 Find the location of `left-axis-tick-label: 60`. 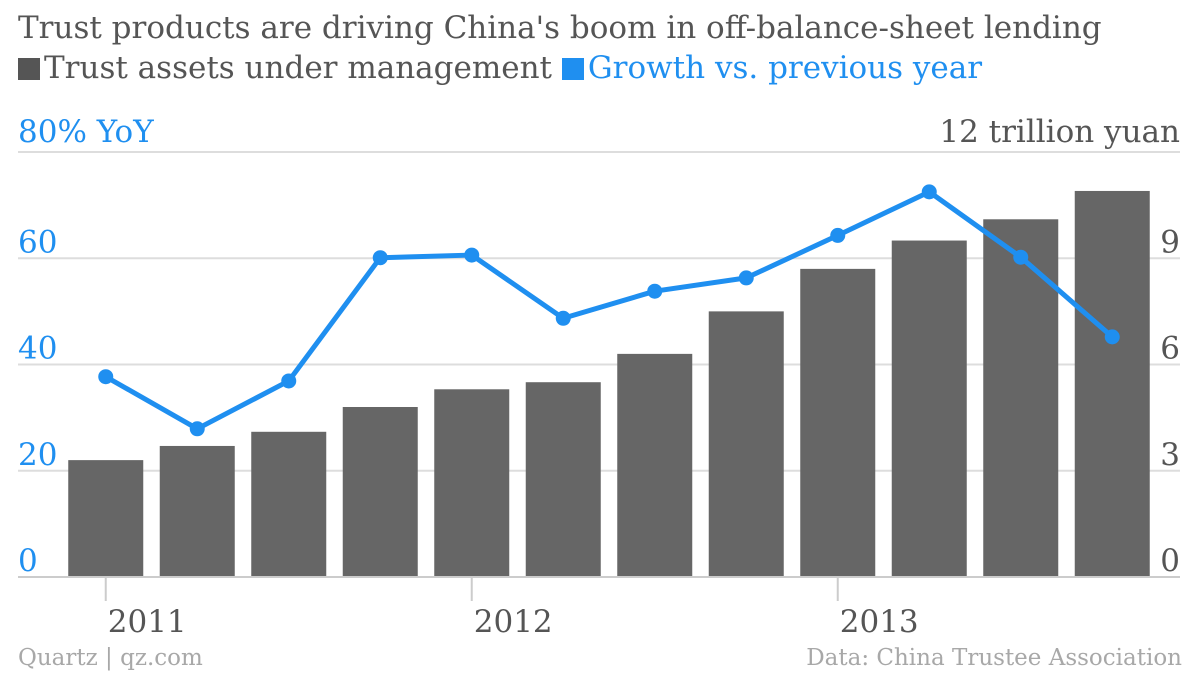

left-axis-tick-label: 60 is located at coordinates (37, 242).